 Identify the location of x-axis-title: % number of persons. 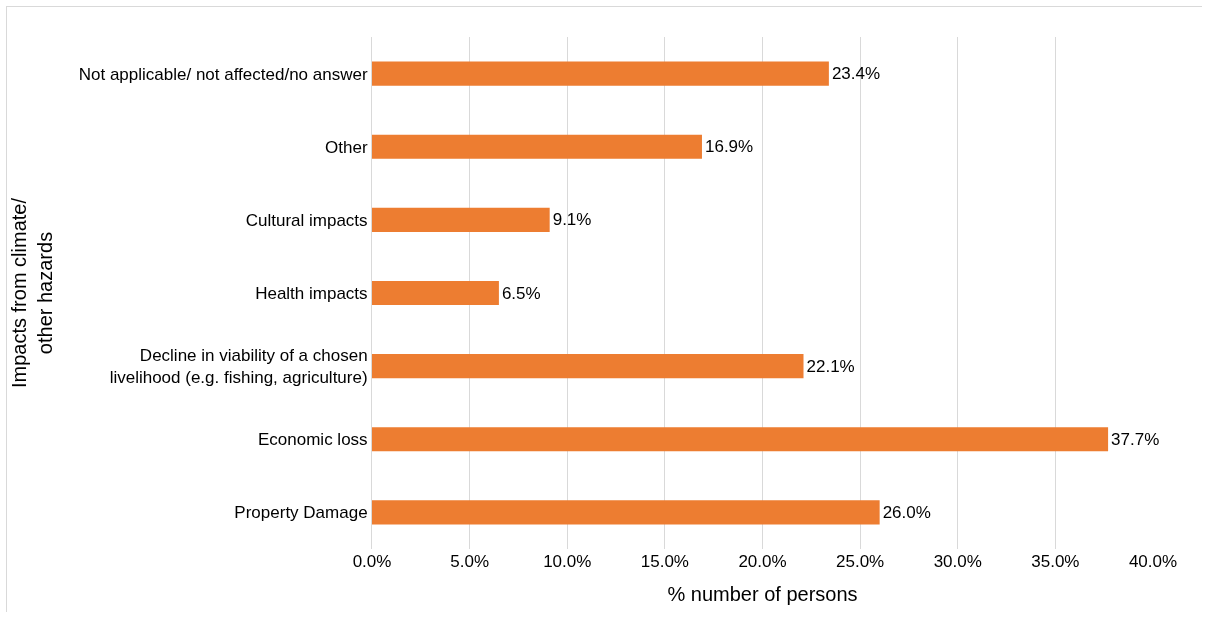
(762, 593).